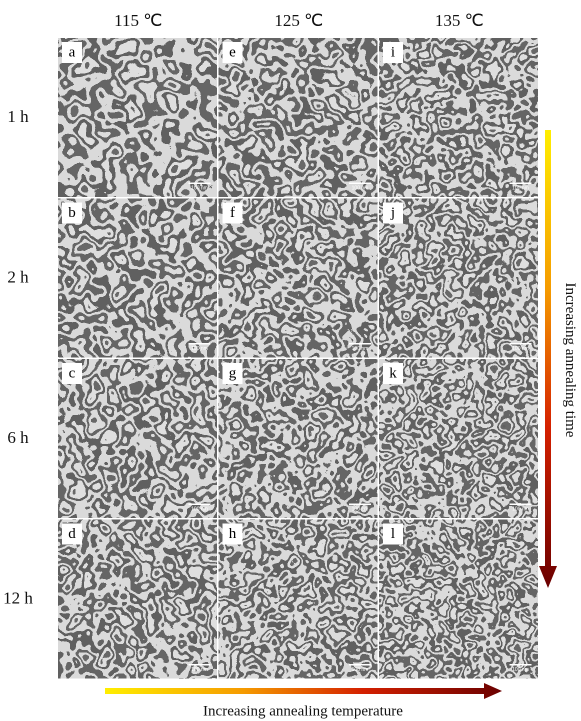  I want to click on panel-letter: e, so click(232, 52).